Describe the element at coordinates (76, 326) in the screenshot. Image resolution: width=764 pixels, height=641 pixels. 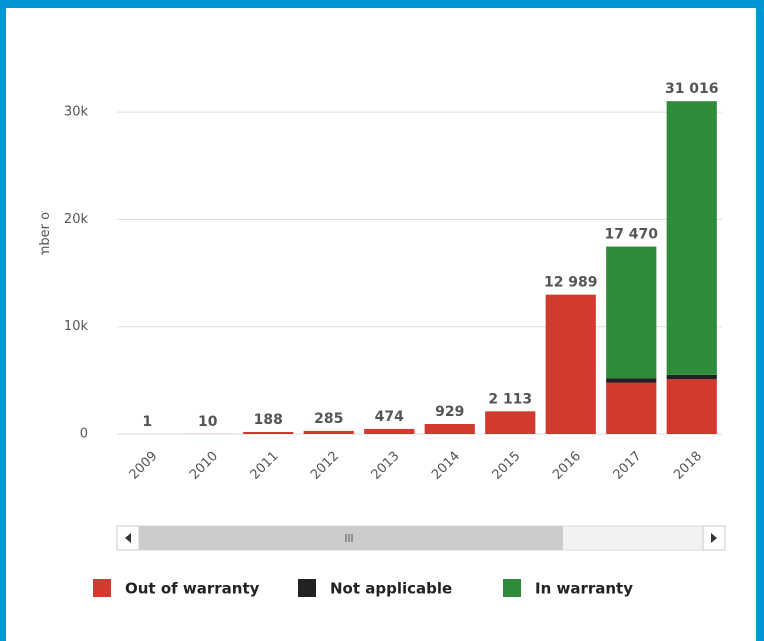
I see `y-tick-label: 10k` at that location.